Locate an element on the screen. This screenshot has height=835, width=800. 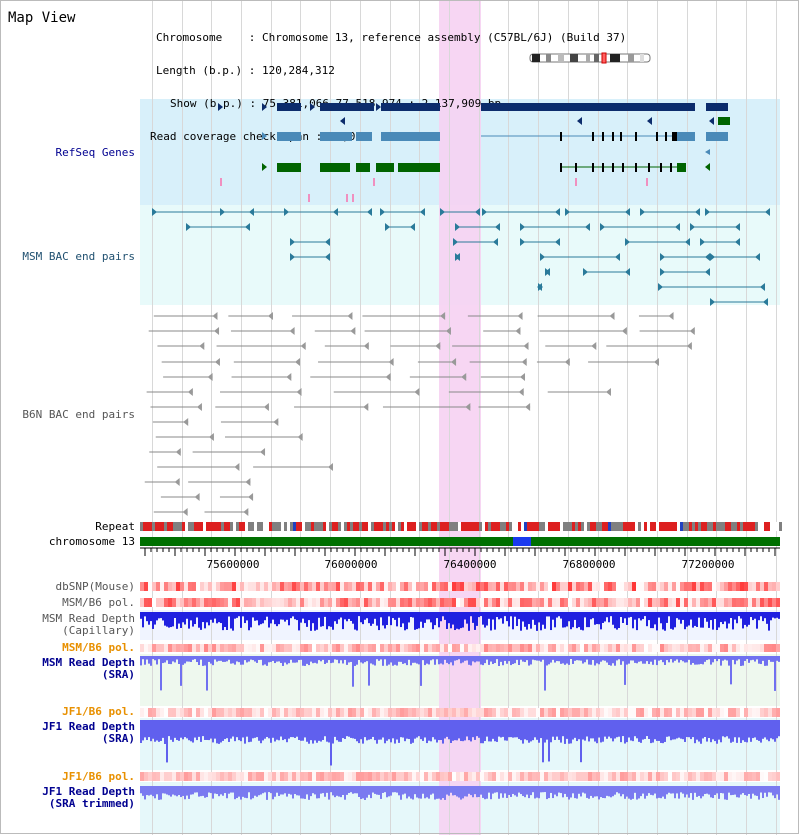
refseq-mark is located at coordinates (353, 198).